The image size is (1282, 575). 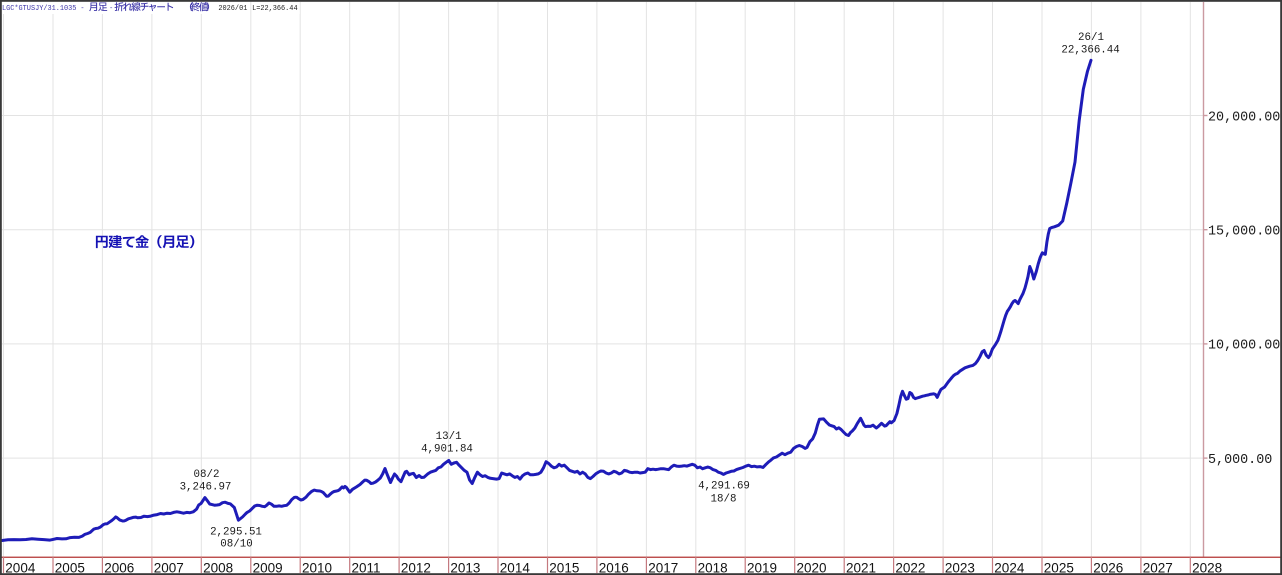 I want to click on svg-text: L=22,366.44, so click(x=275, y=9).